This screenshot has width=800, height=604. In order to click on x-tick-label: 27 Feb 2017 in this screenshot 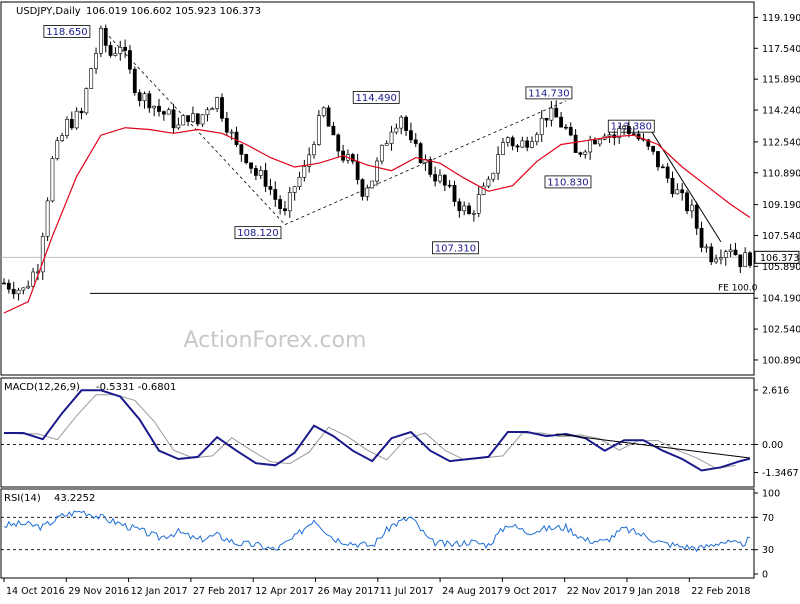, I will do `click(222, 591)`.